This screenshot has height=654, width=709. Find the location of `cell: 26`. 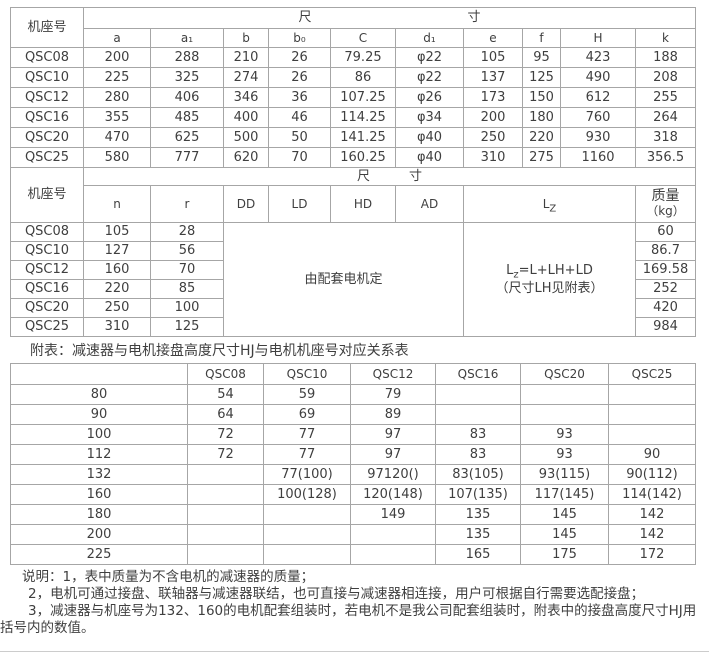

cell: 26 is located at coordinates (299, 77).